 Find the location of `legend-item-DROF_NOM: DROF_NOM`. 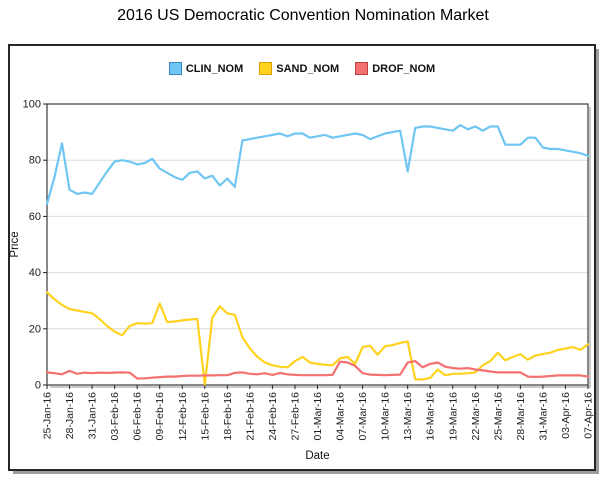

legend-item-DROF_NOM: DROF_NOM is located at coordinates (395, 68).